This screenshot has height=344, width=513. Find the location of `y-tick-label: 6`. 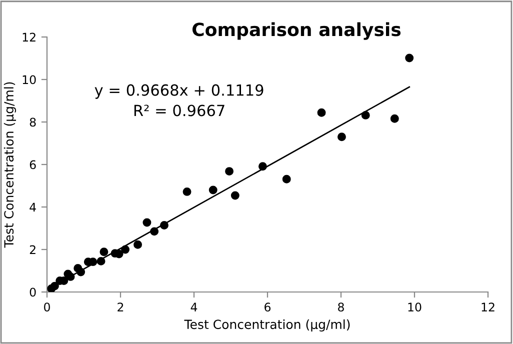

y-tick-label: 6 is located at coordinates (33, 165).